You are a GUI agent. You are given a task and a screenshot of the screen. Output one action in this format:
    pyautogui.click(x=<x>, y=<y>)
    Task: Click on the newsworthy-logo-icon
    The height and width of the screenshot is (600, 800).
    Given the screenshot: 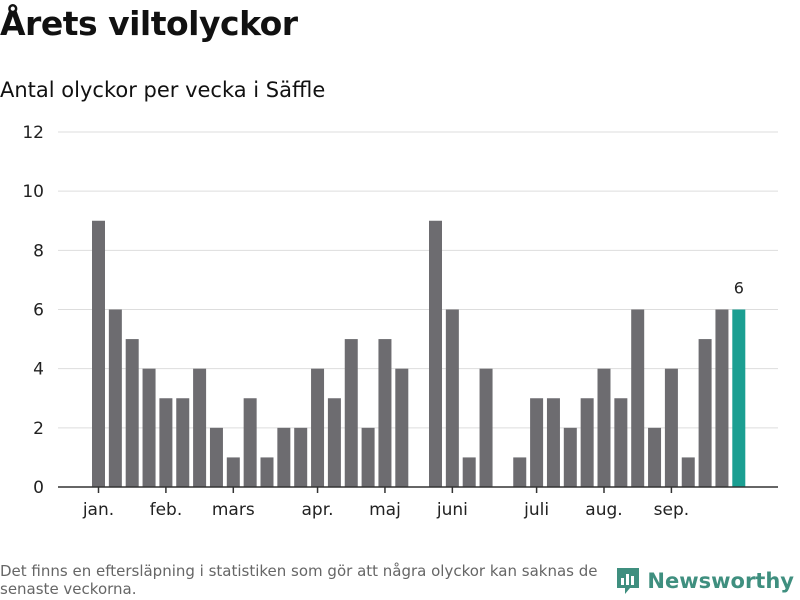 What is the action you would take?
    pyautogui.click(x=628, y=581)
    